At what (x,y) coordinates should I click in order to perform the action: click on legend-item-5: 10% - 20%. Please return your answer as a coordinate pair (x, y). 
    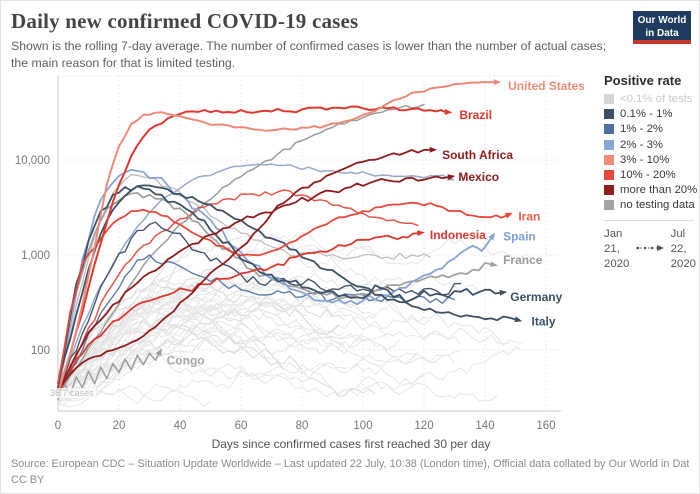
    Looking at the image, I should click on (651, 175).